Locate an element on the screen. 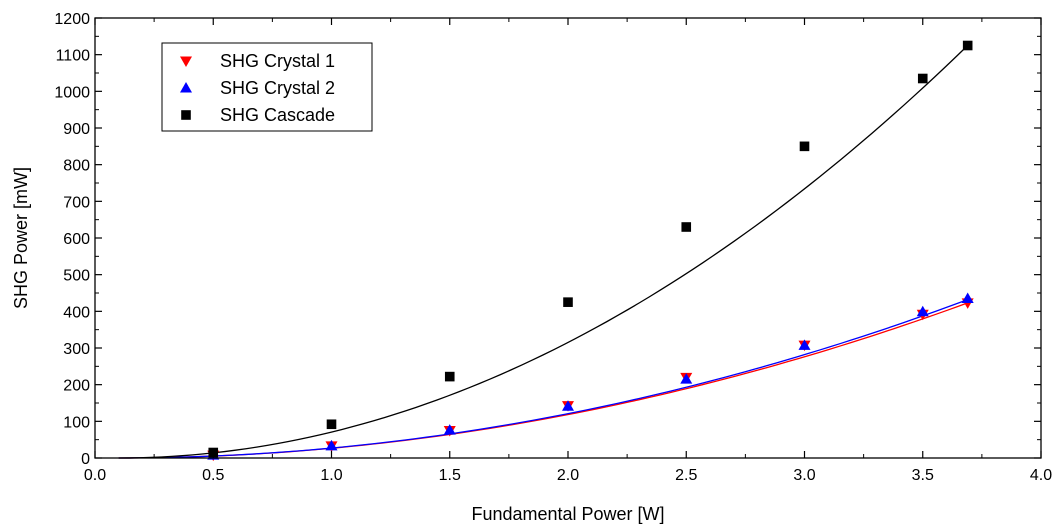 The image size is (1059, 526). triangle-down-marker is located at coordinates (186, 61).